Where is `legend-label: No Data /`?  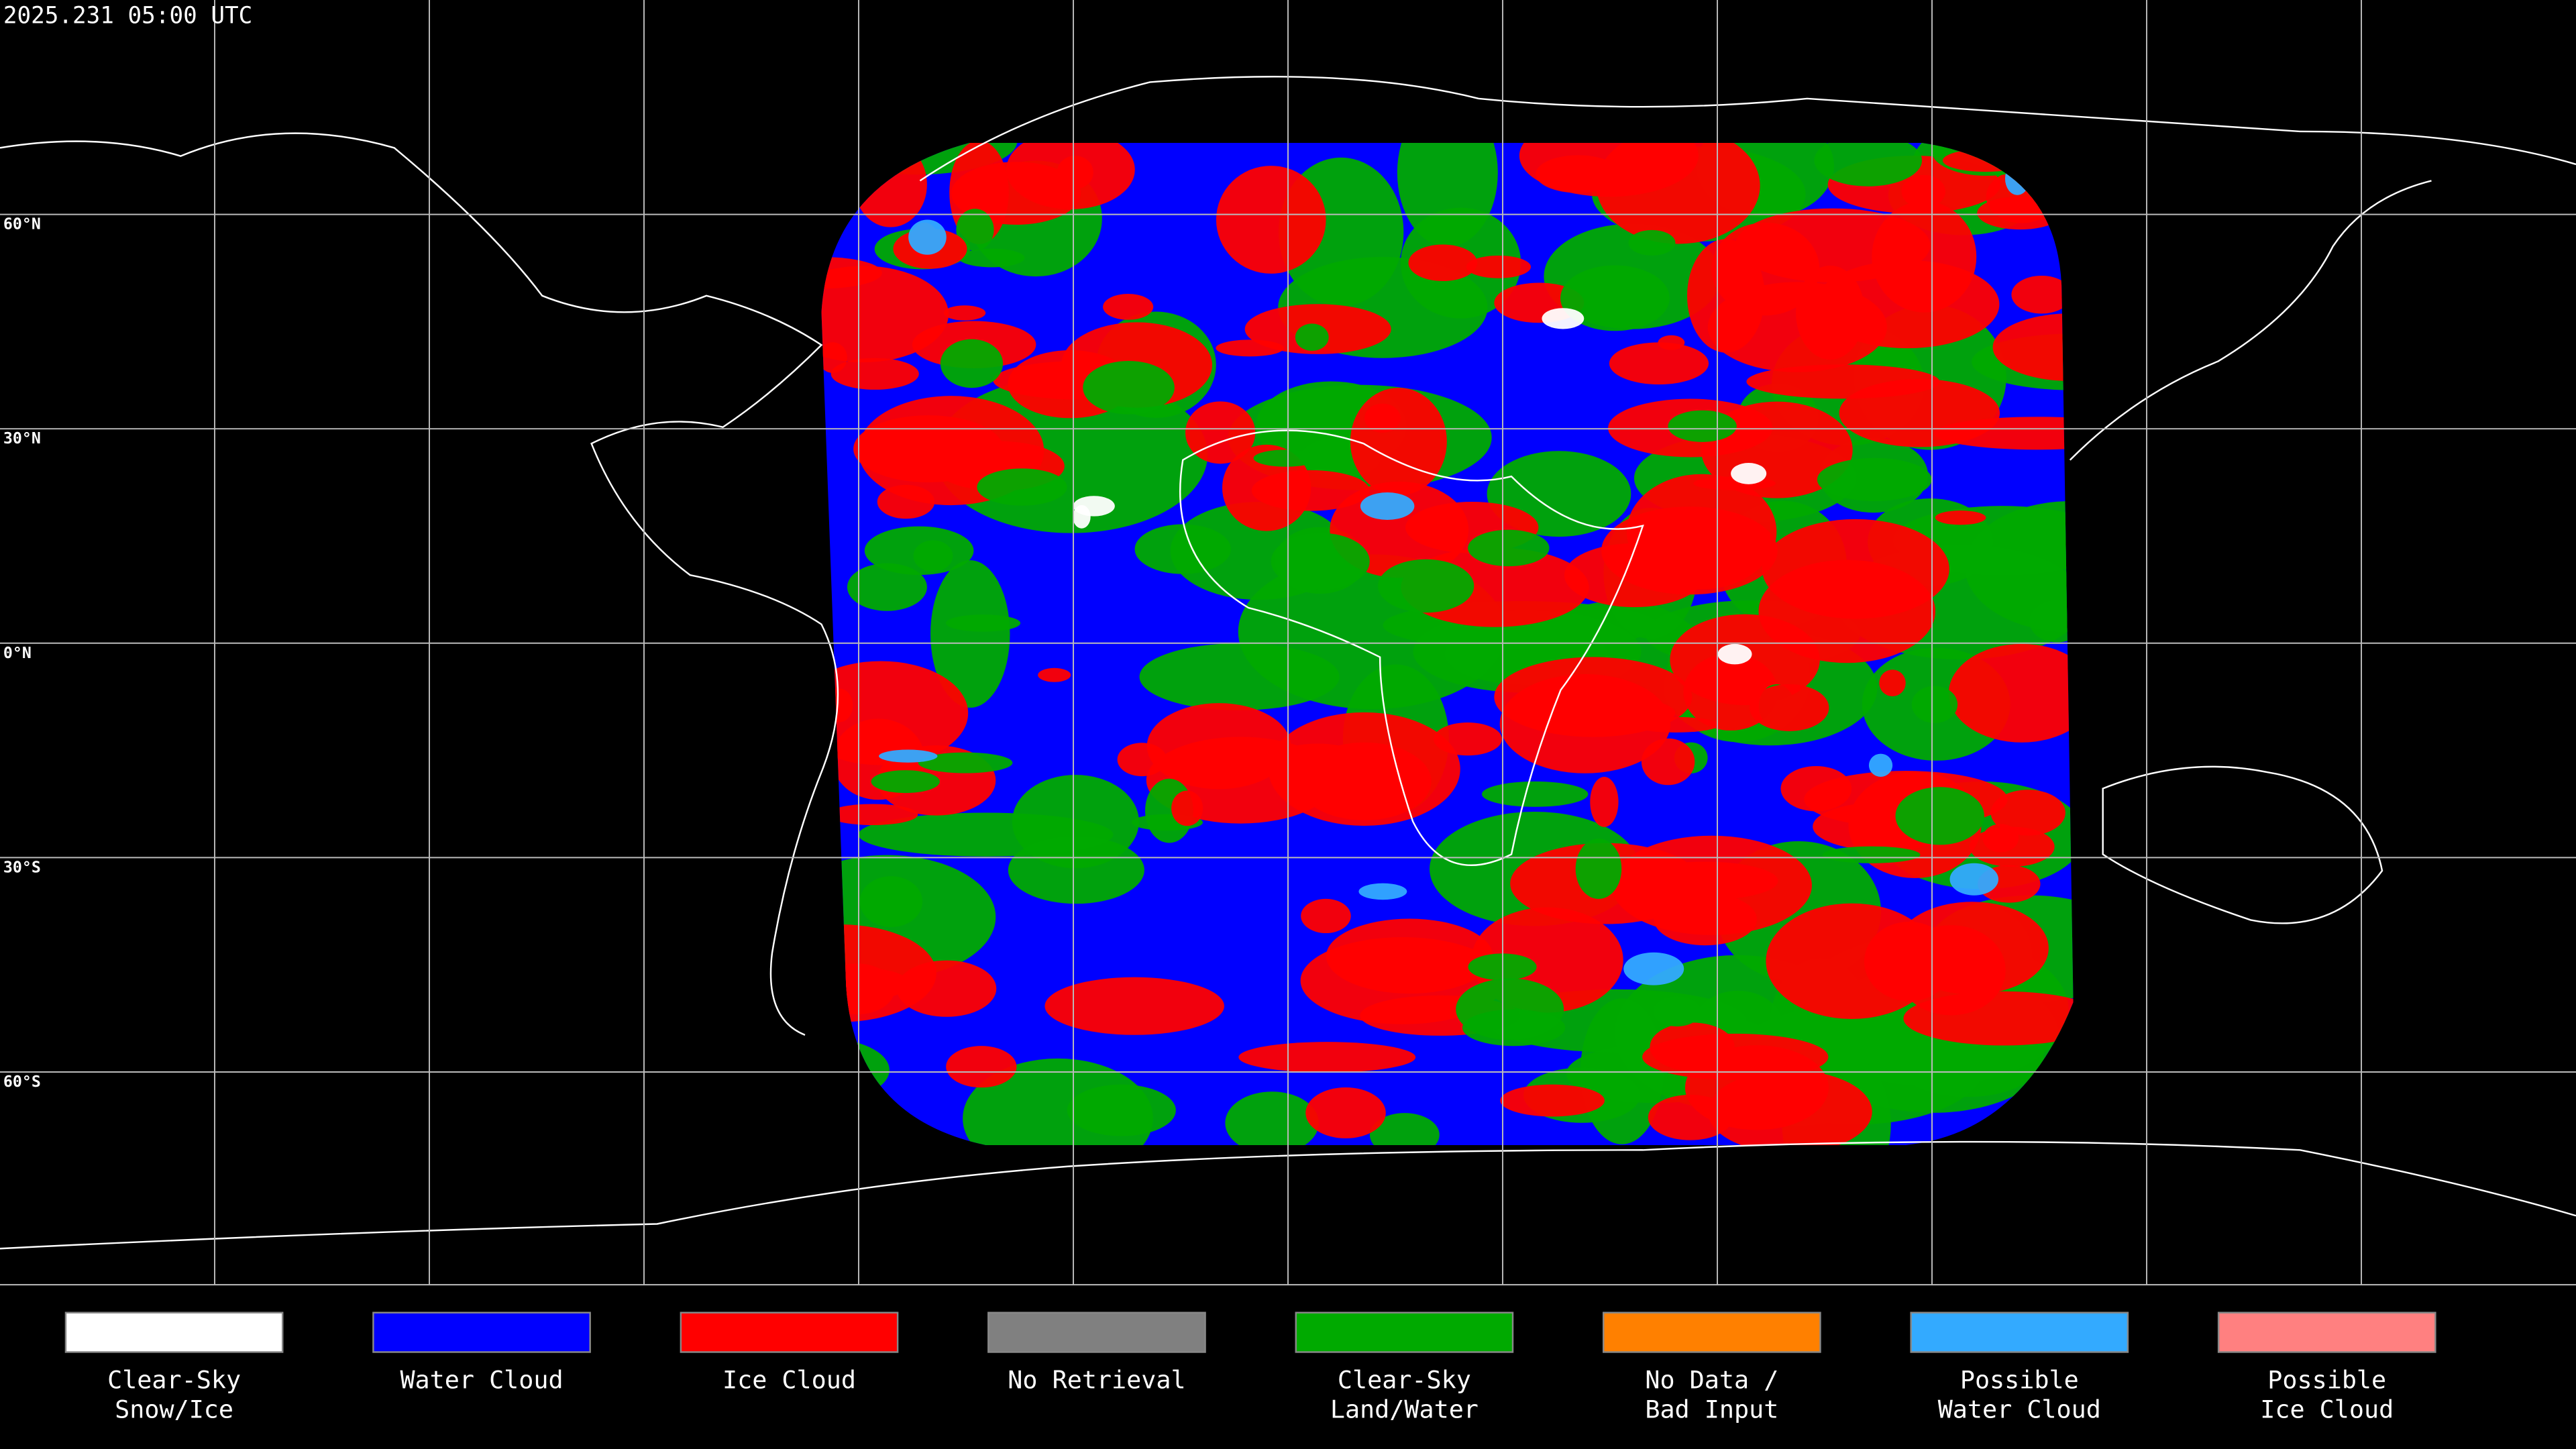 legend-label: No Data / is located at coordinates (1711, 1379).